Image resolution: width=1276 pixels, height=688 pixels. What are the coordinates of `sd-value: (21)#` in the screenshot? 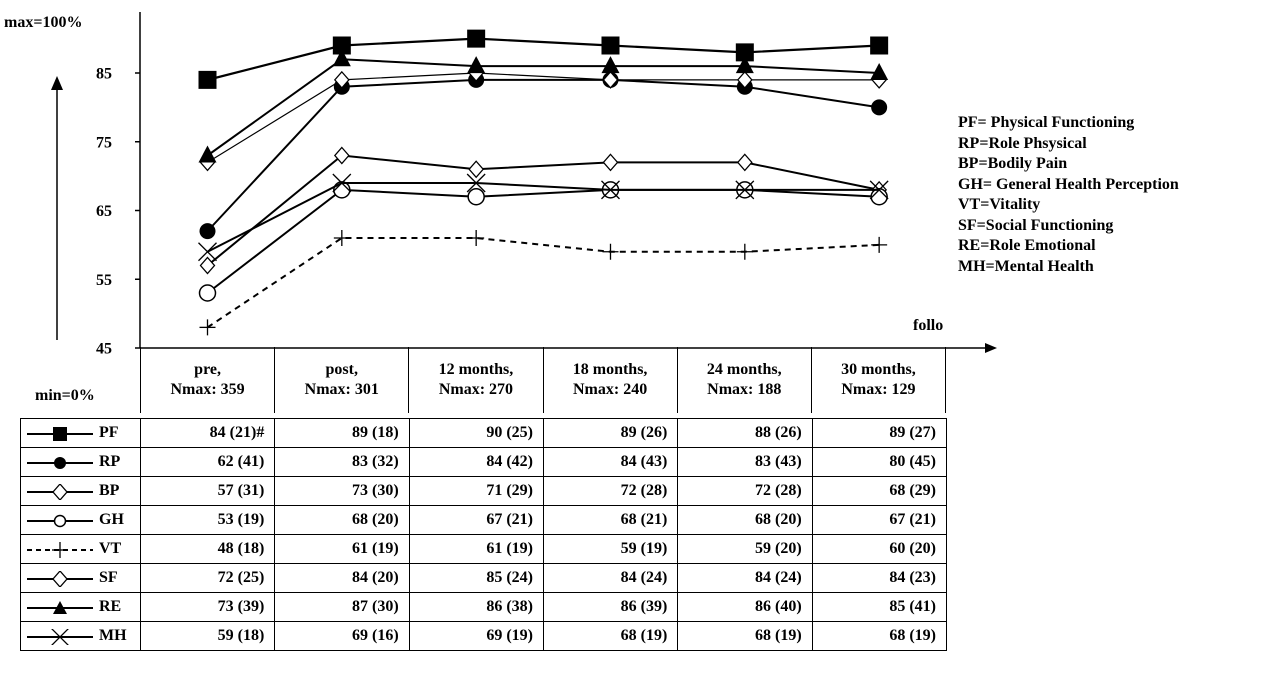 It's located at (247, 432).